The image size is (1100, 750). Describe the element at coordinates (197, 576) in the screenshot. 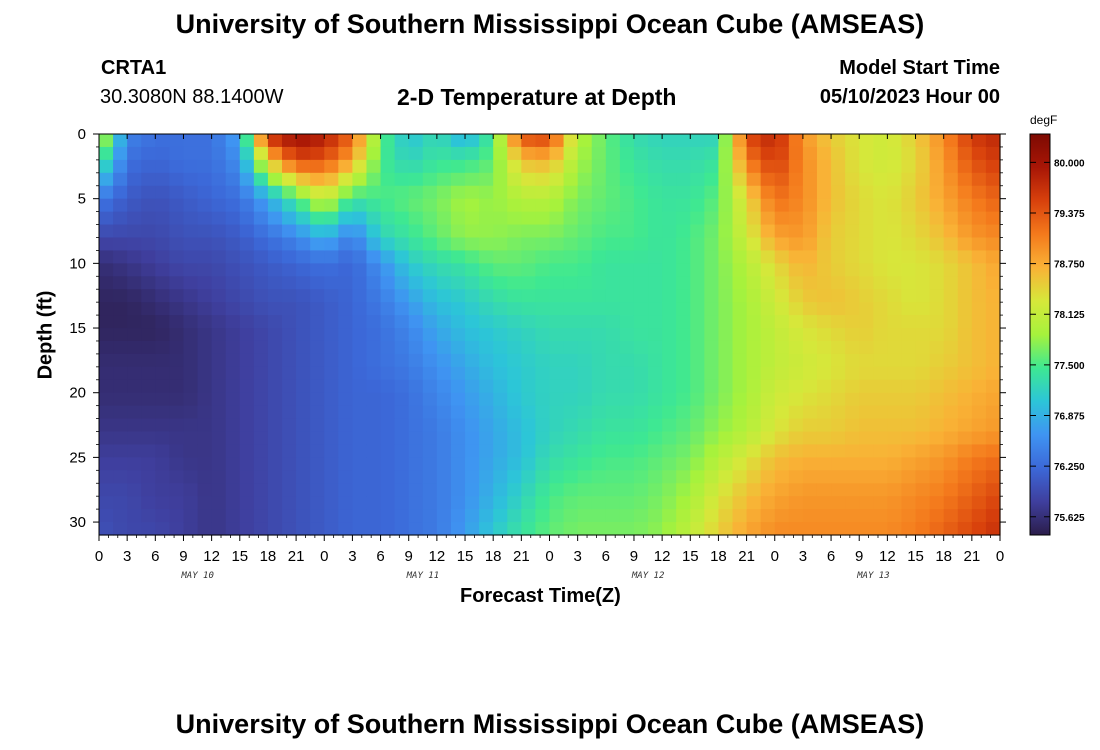

I see `x-day-label: MAY 10` at that location.